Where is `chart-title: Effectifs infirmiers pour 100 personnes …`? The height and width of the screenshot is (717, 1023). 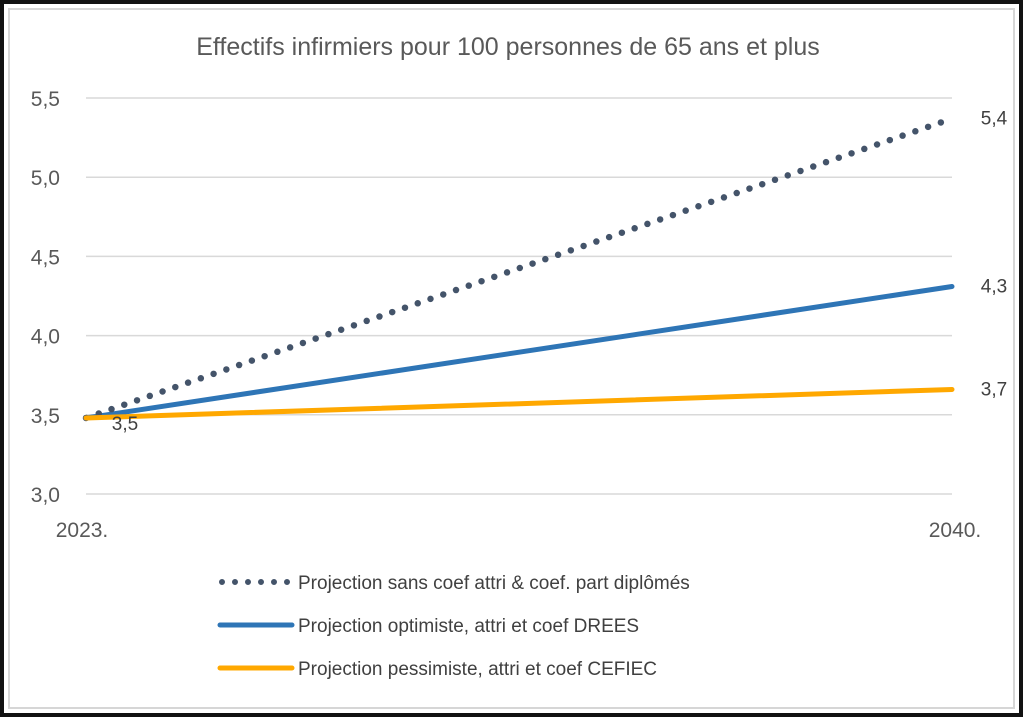
chart-title: Effectifs infirmiers pour 100 personnes … is located at coordinates (508, 47).